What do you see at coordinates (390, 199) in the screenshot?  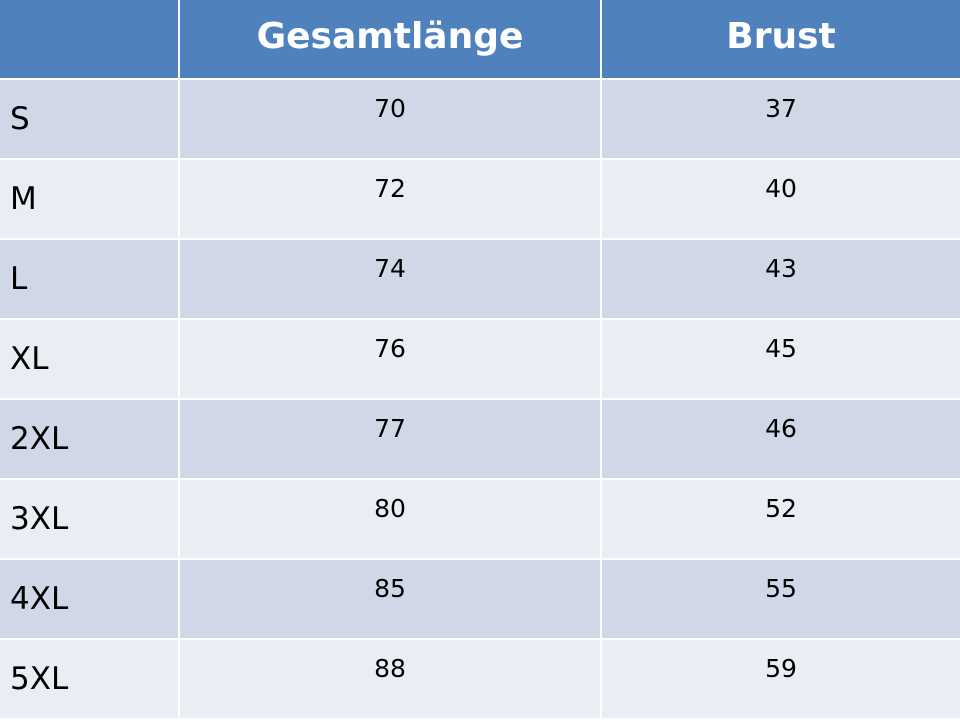 I see `value-cell: 72` at bounding box center [390, 199].